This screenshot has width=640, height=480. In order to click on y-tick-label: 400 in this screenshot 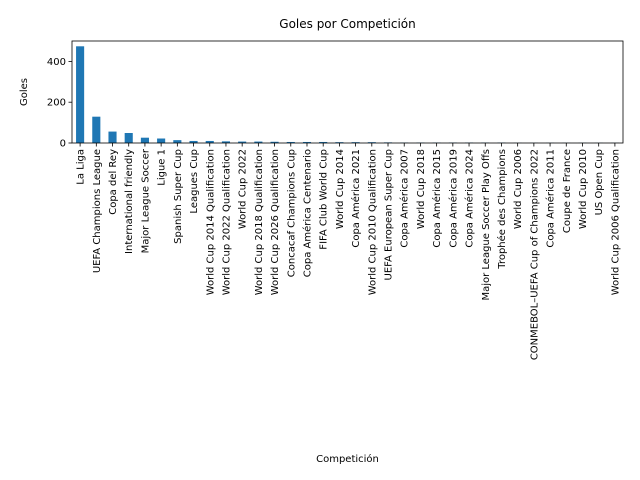, I will do `click(56, 62)`.